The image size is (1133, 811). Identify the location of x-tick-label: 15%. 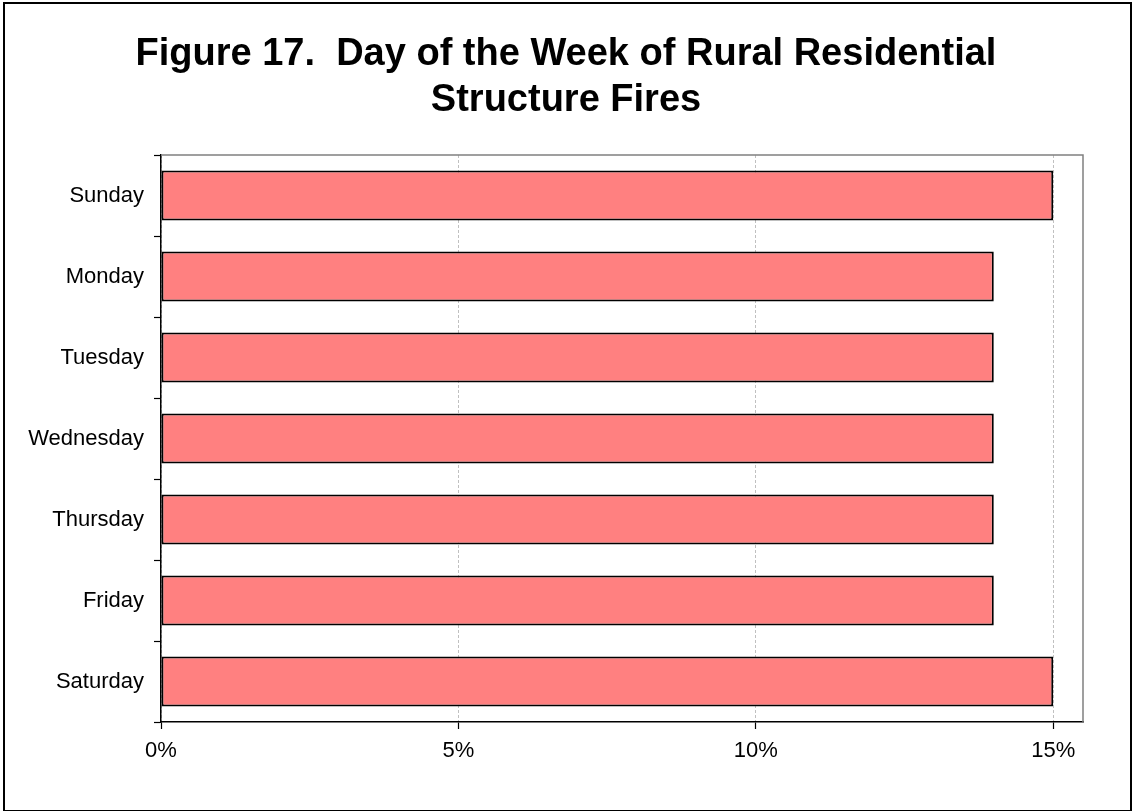
(1053, 750).